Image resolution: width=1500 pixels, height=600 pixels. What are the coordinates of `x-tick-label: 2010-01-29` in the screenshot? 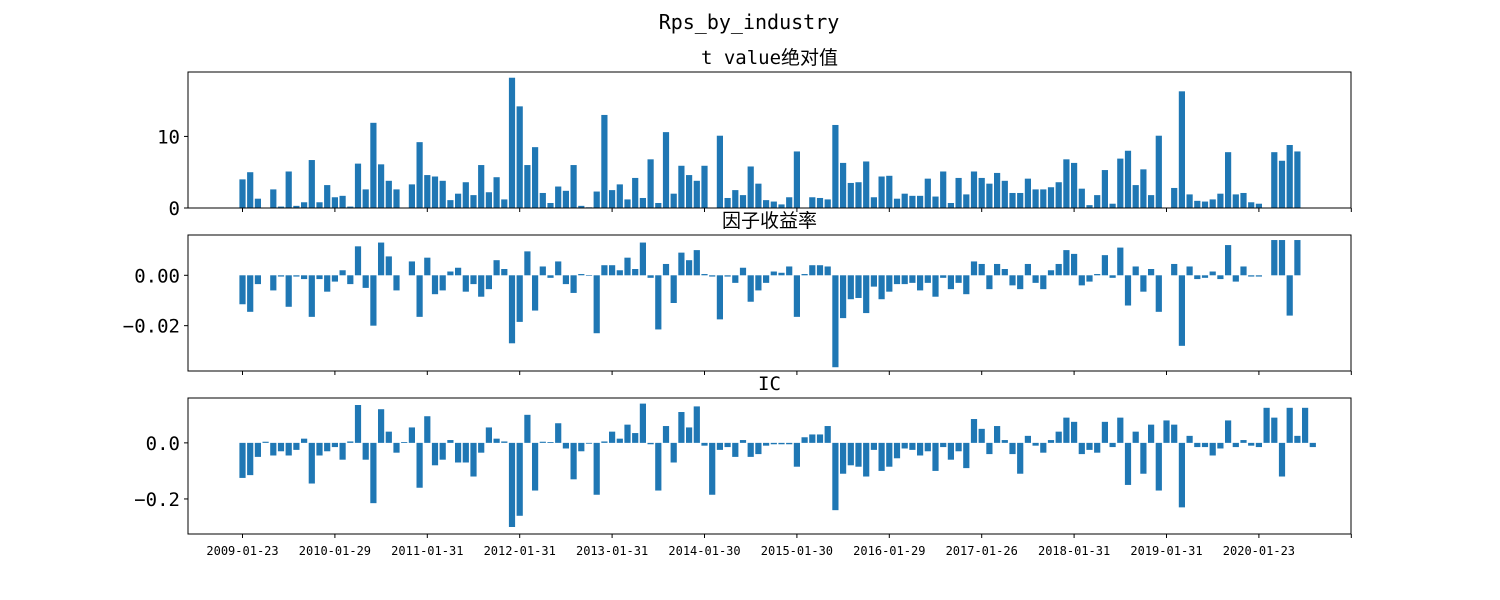 It's located at (335, 551).